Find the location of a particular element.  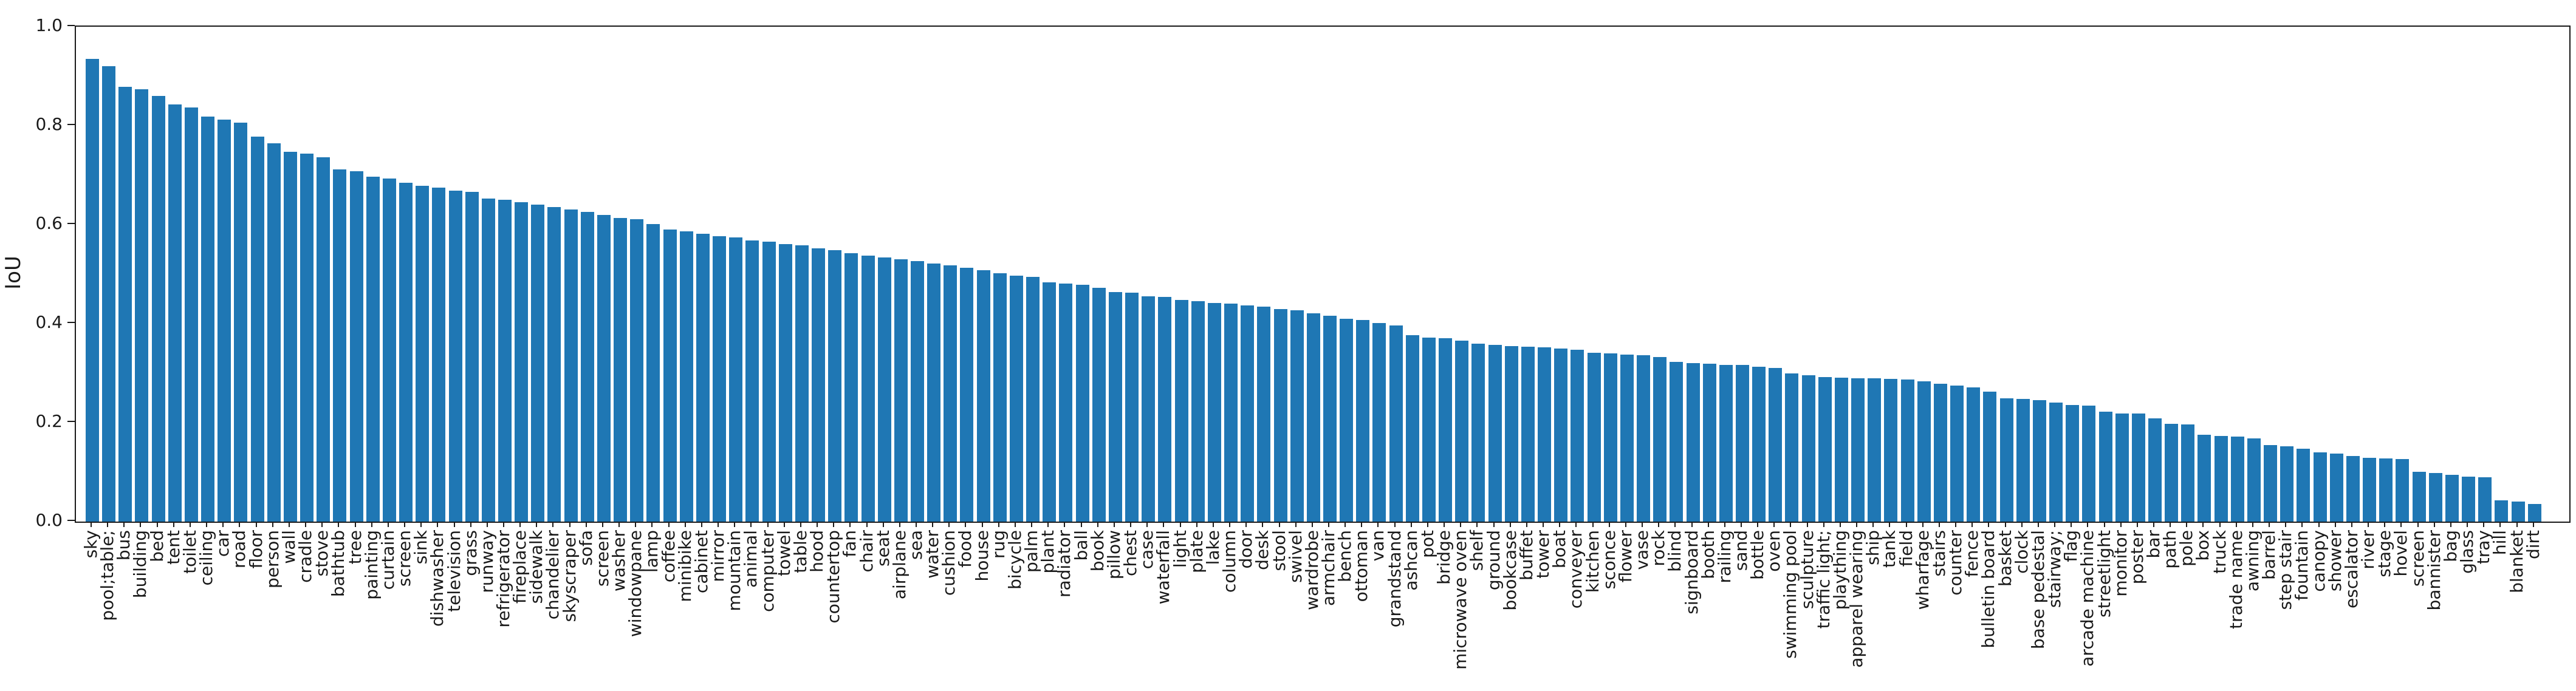

y-tick-label: 0.8 is located at coordinates (49, 124).